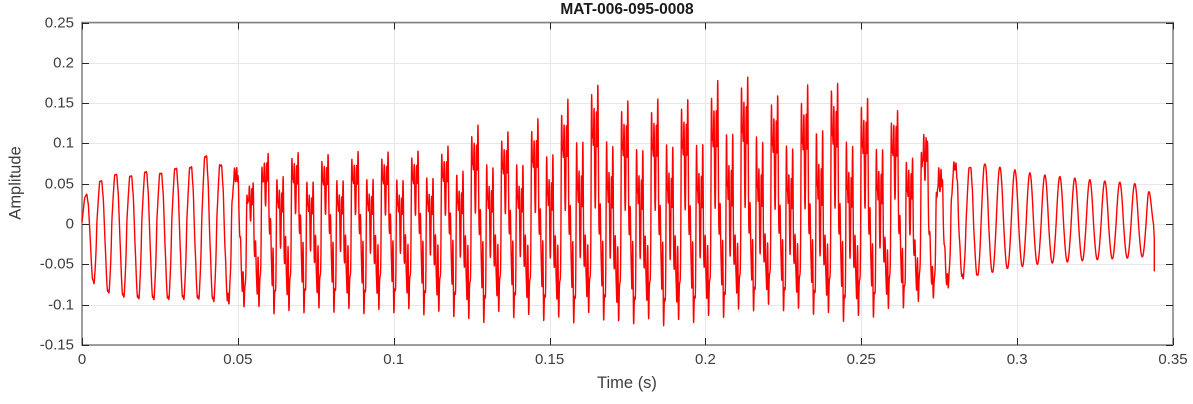 The height and width of the screenshot is (404, 1193). Describe the element at coordinates (56, 264) in the screenshot. I see `y-tick-label: -0.05` at that location.